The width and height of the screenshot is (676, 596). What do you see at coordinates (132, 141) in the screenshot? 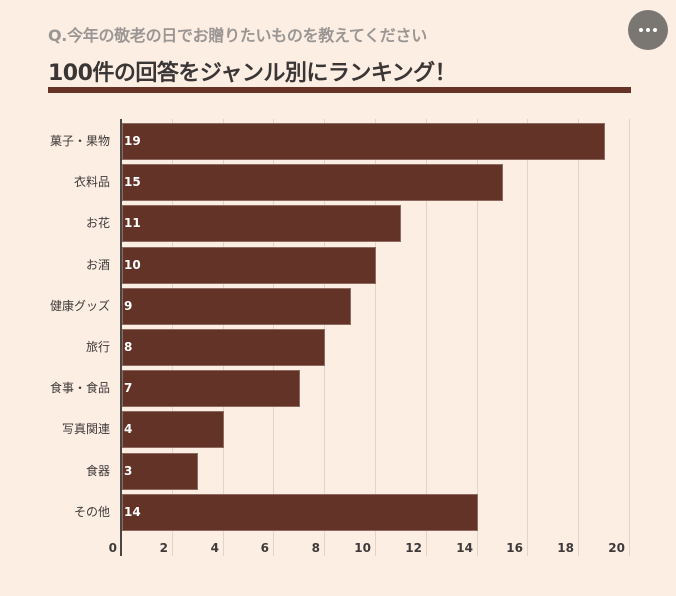
I see `bar-value-label: 19` at bounding box center [132, 141].